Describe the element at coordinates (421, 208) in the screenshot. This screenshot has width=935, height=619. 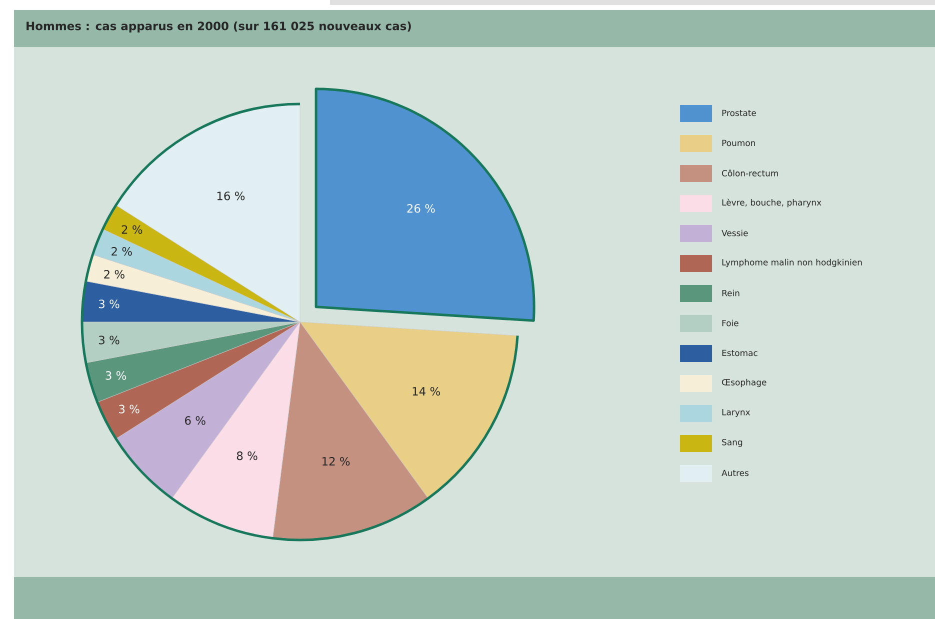
I see `data-label: 26 %` at that location.